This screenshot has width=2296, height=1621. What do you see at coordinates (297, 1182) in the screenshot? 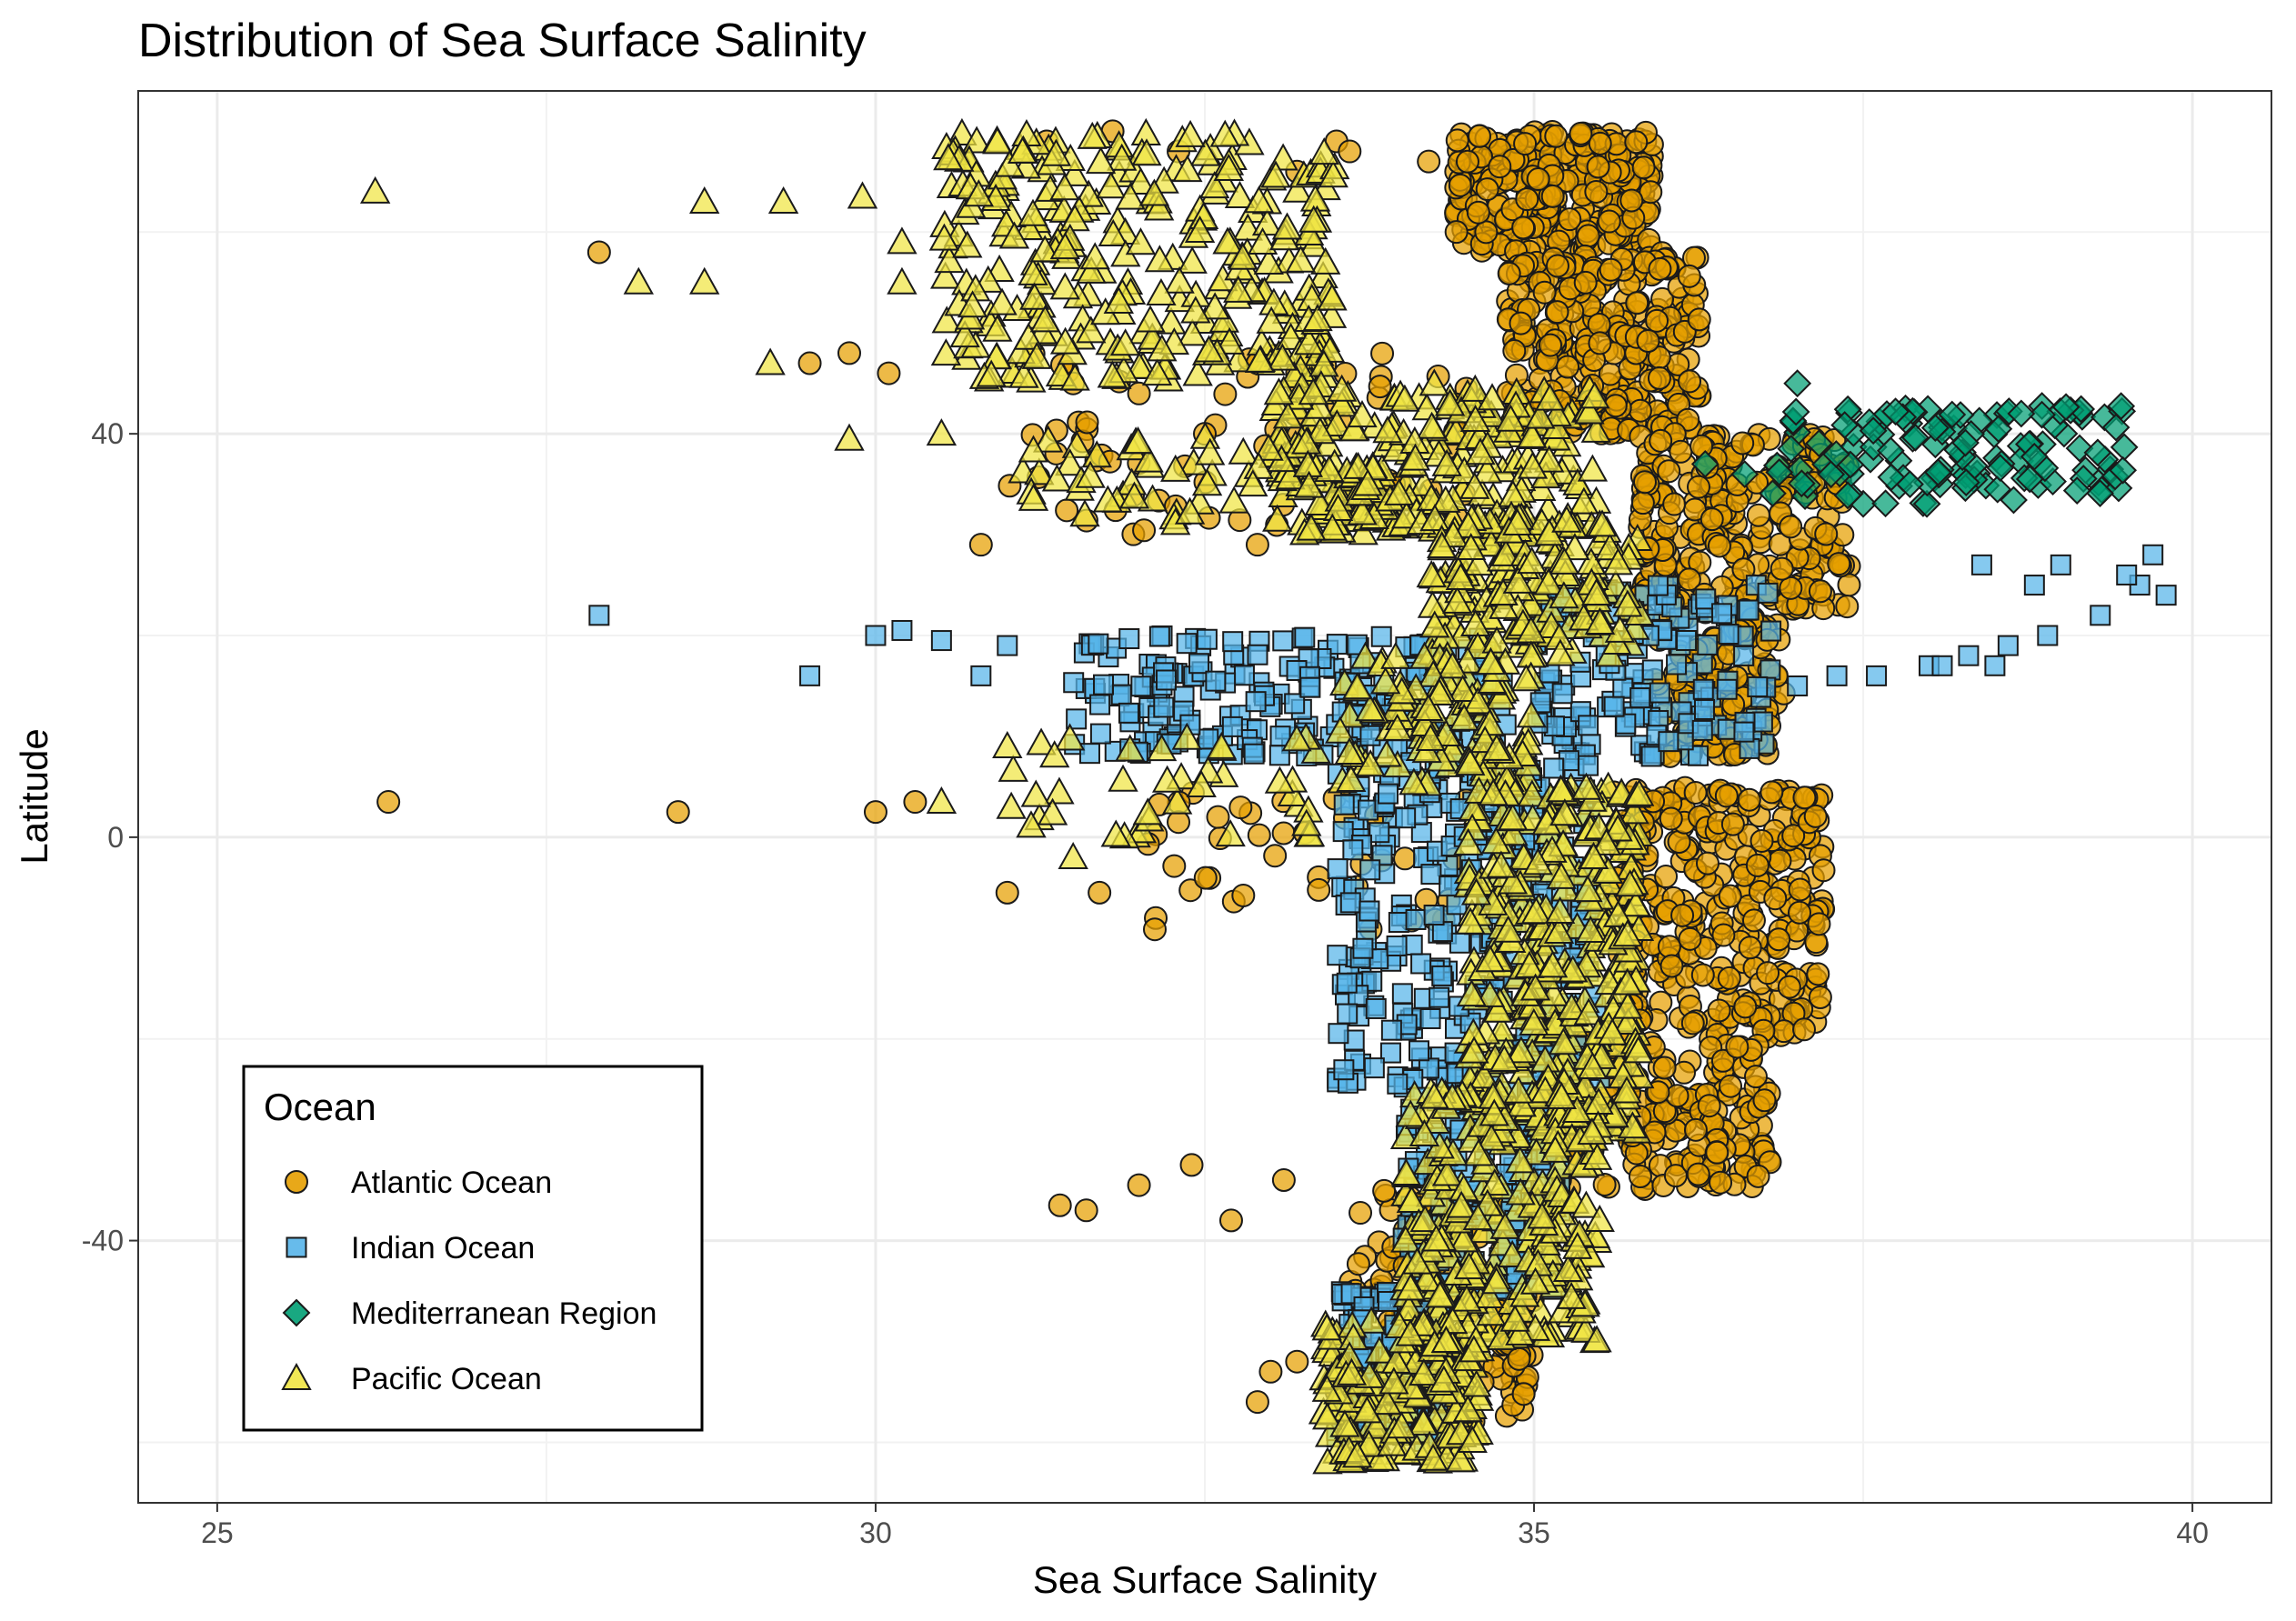
I see `legend-key-circle` at bounding box center [297, 1182].